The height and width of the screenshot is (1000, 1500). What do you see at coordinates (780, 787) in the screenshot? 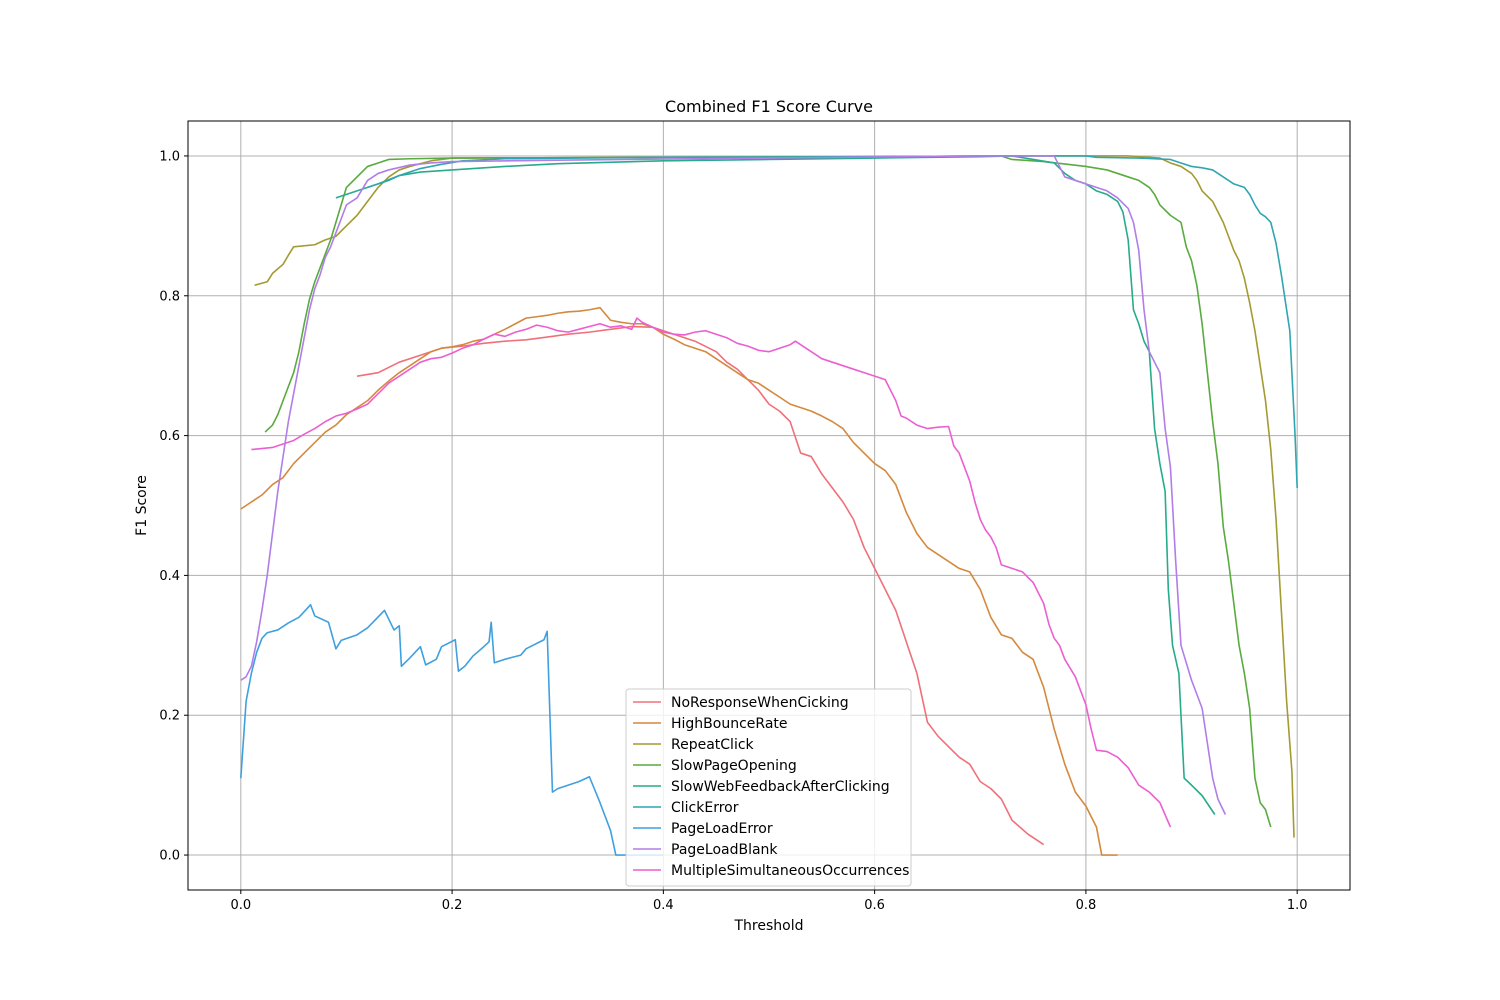
I see `legend-label-slow-web-feedback-after-clicking: SlowWebFeedbackAfterClicking` at bounding box center [780, 787].